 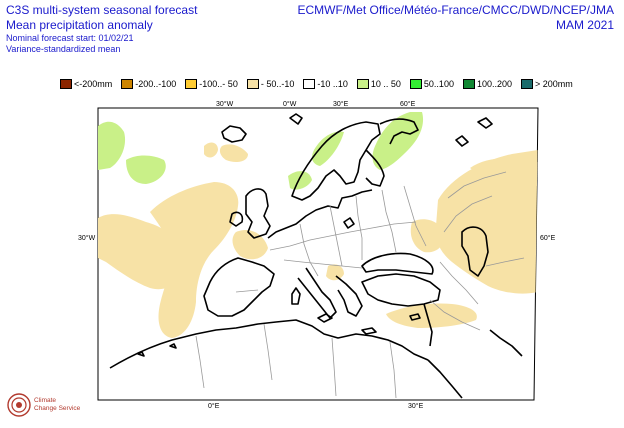 I want to click on season-label: MAM 2021, so click(x=584, y=25).